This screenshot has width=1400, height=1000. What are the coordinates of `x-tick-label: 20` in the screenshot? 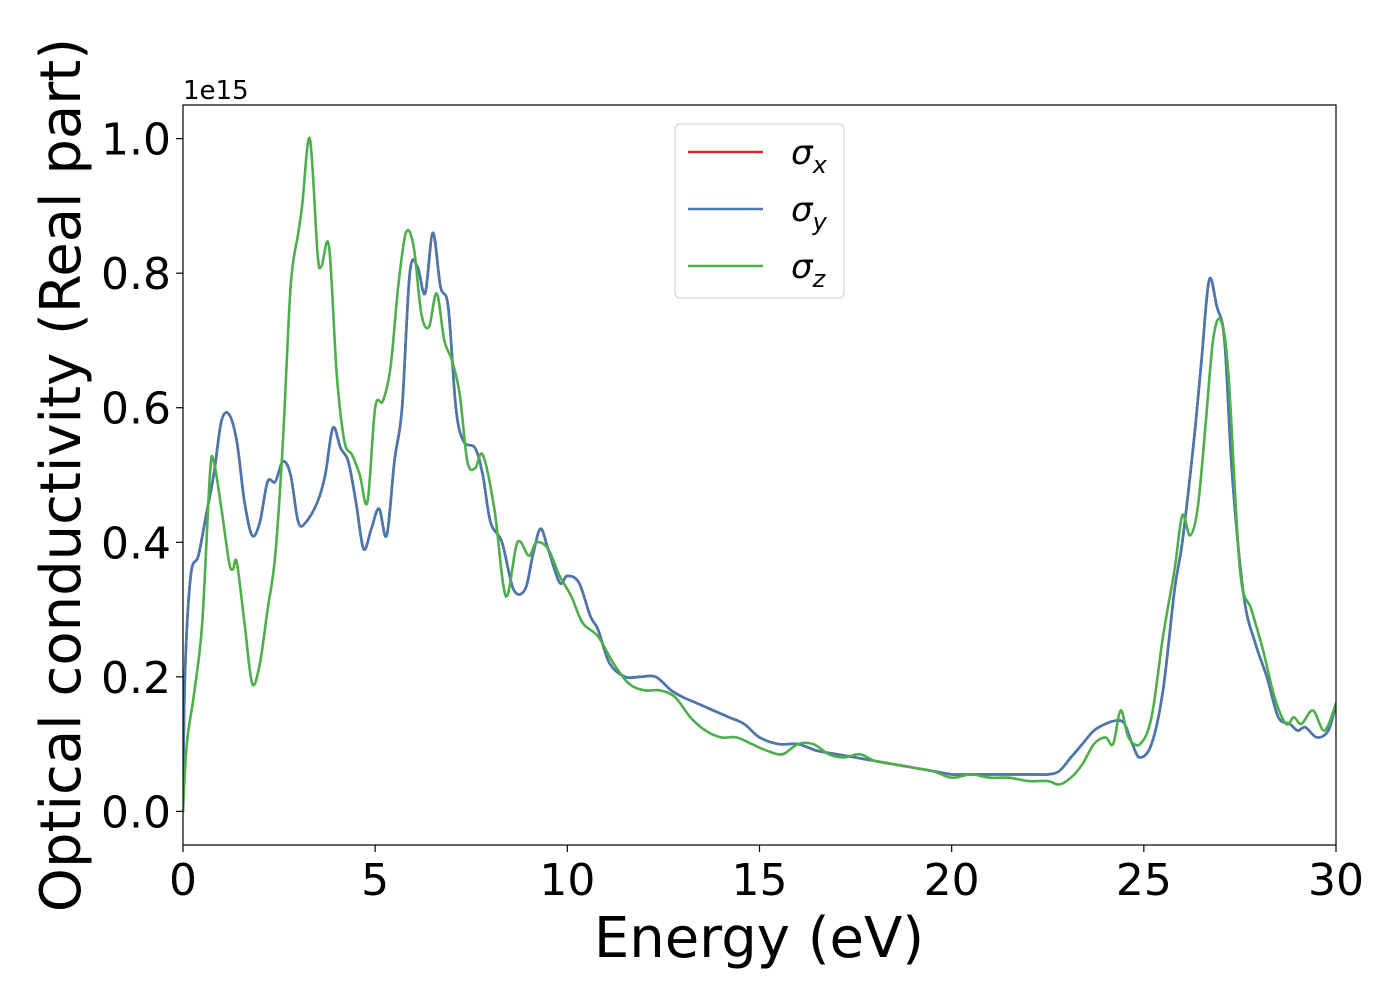 It's located at (952, 880).